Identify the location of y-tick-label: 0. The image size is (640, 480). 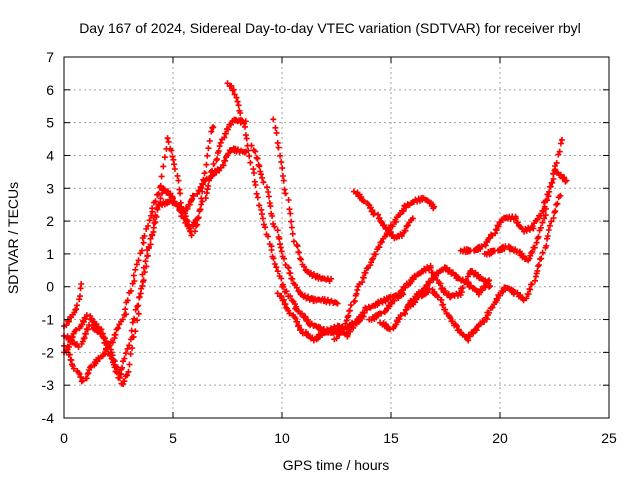
(50, 287).